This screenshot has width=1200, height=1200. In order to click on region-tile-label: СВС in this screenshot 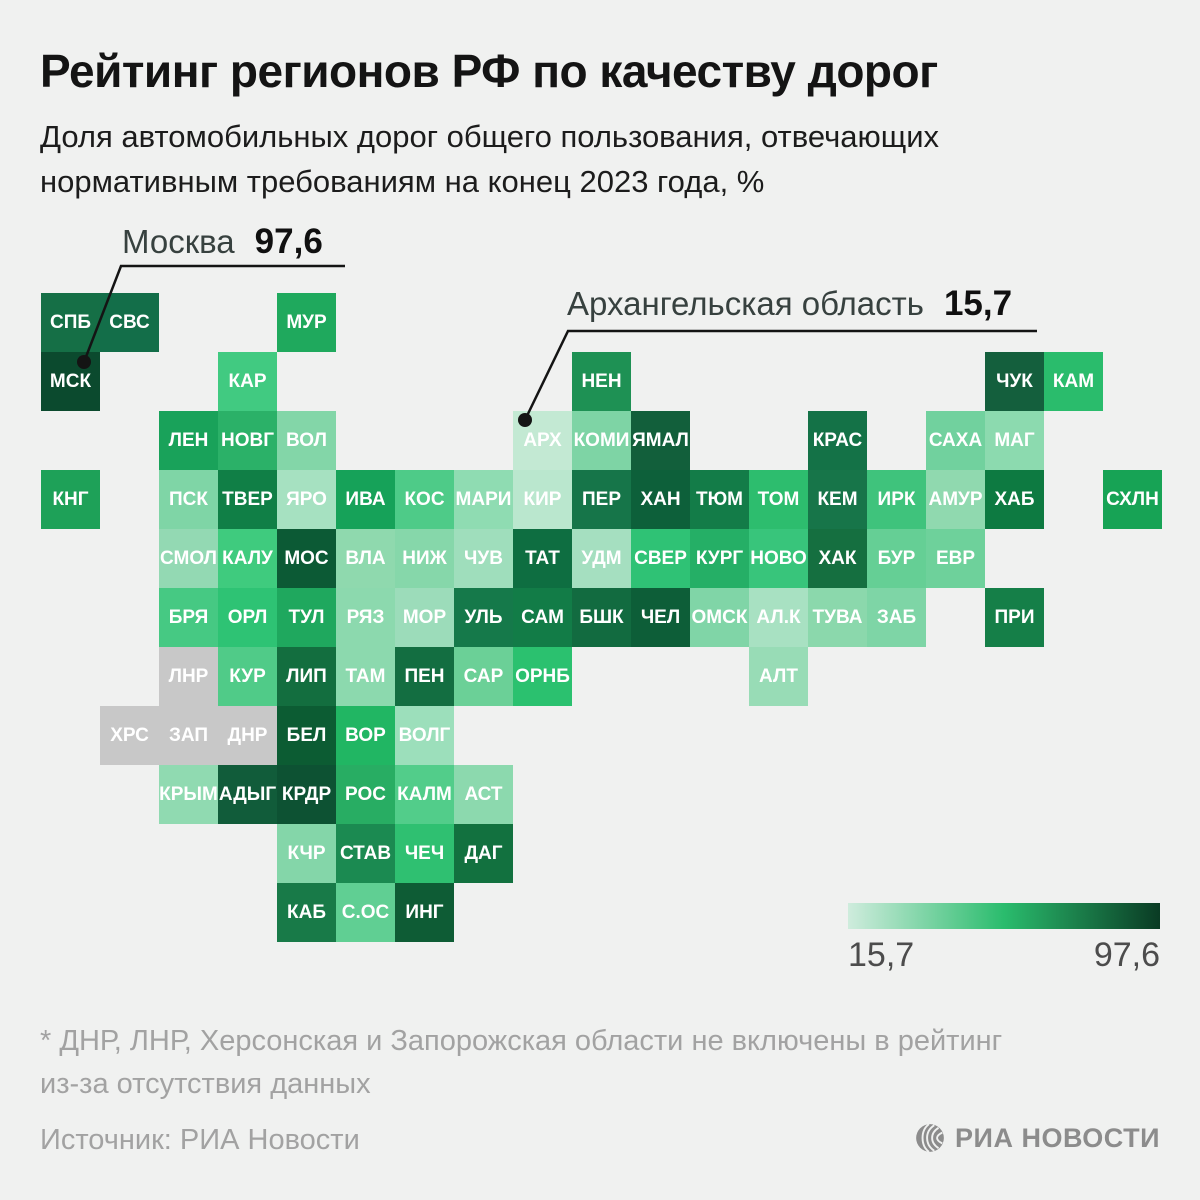, I will do `click(129, 322)`.